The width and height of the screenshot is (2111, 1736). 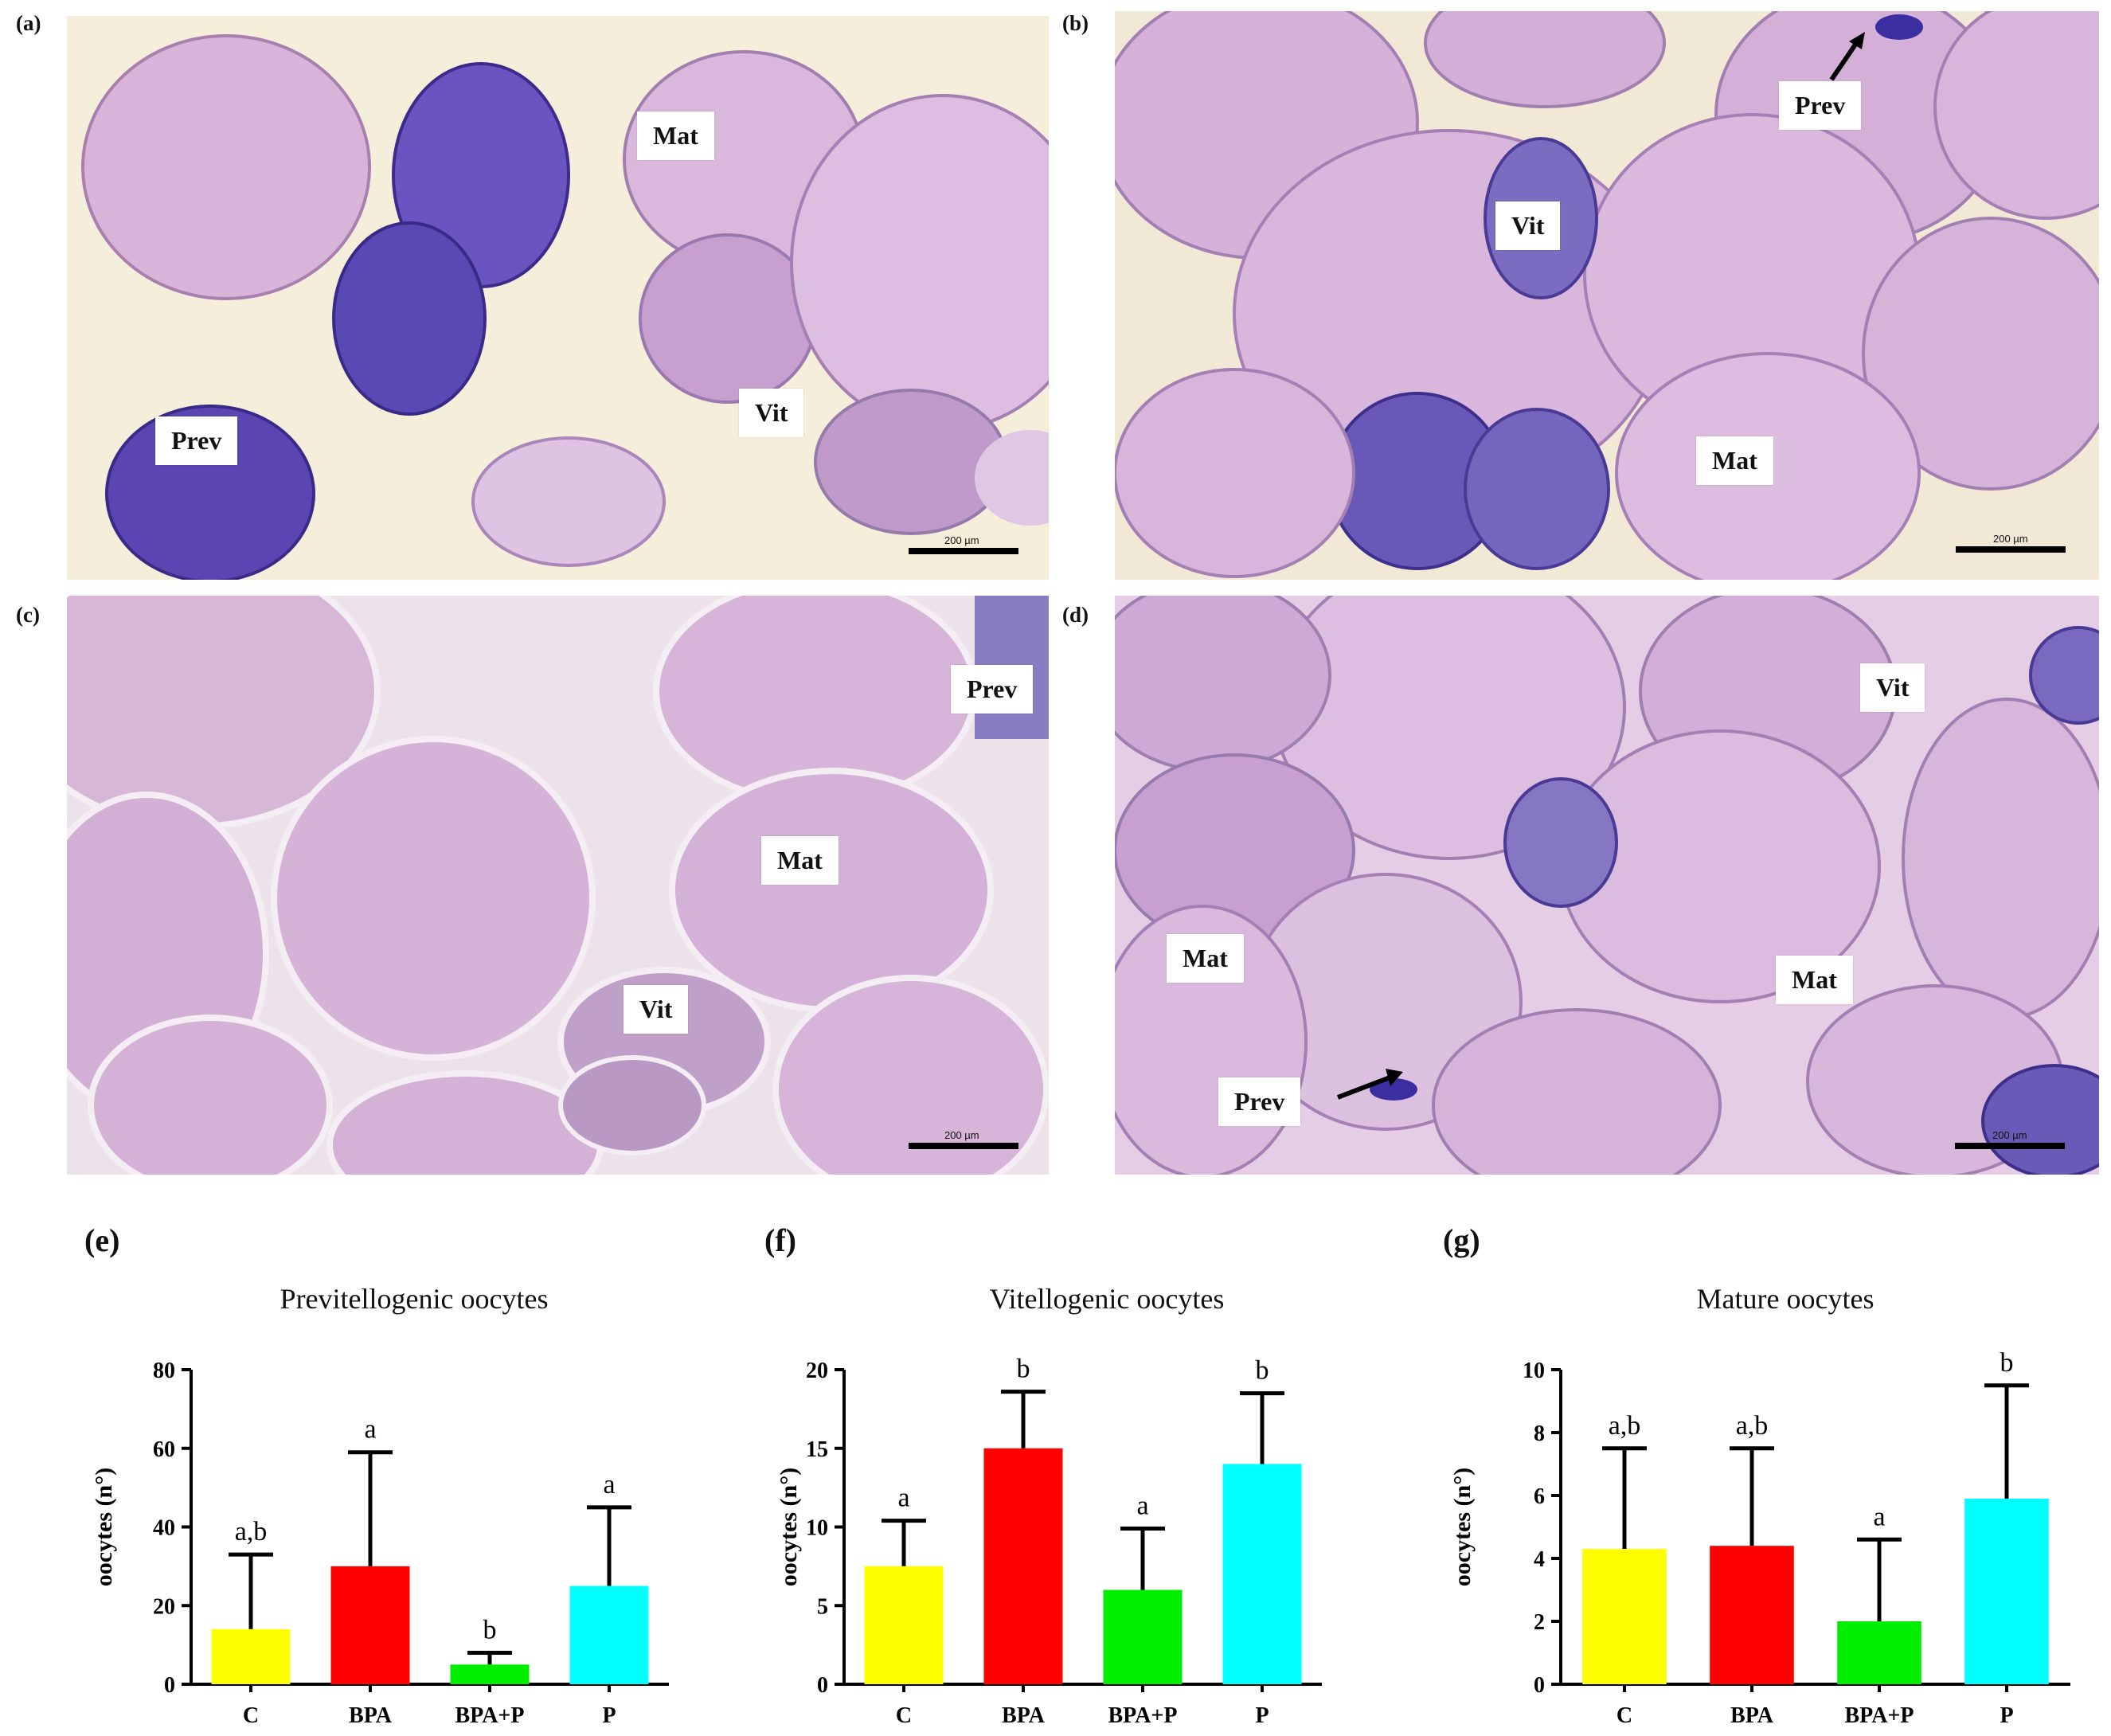 What do you see at coordinates (28, 615) in the screenshot?
I see `panel-label-c: (c)` at bounding box center [28, 615].